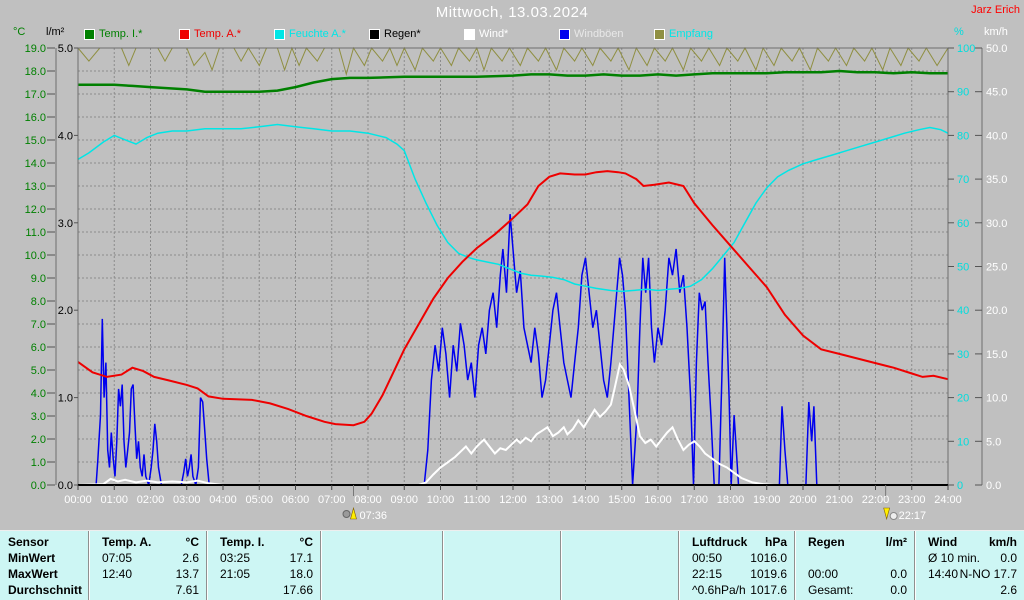 Image resolution: width=1024 pixels, height=600 pixels. What do you see at coordinates (38, 348) in the screenshot?
I see `tick-label: 6.0` at bounding box center [38, 348].